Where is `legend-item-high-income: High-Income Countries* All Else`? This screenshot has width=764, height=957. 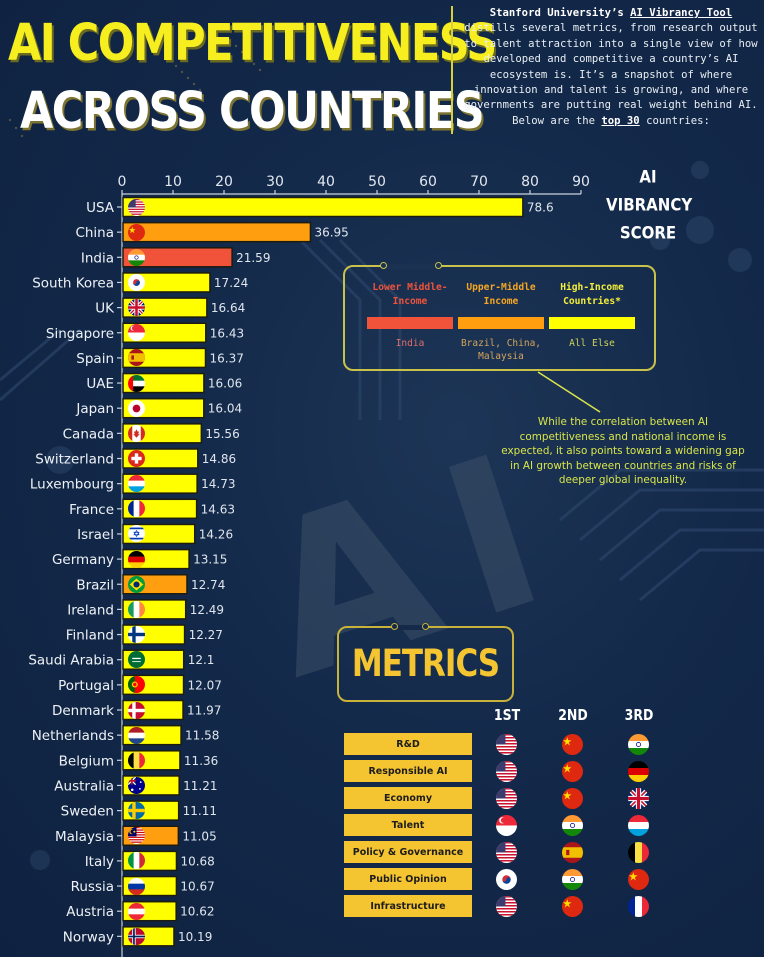
legend-item-high-income: High-Income Countries* All Else is located at coordinates (592, 315).